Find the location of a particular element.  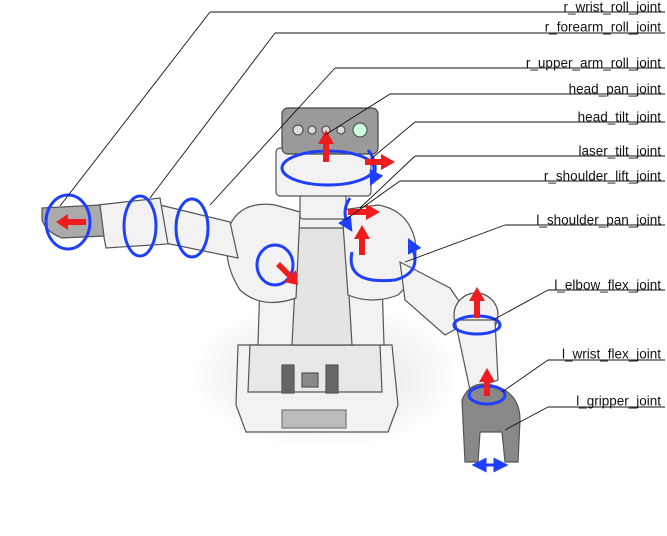

joint-label-laser-tilt: laser_tilt_joint is located at coordinates (512, 176).